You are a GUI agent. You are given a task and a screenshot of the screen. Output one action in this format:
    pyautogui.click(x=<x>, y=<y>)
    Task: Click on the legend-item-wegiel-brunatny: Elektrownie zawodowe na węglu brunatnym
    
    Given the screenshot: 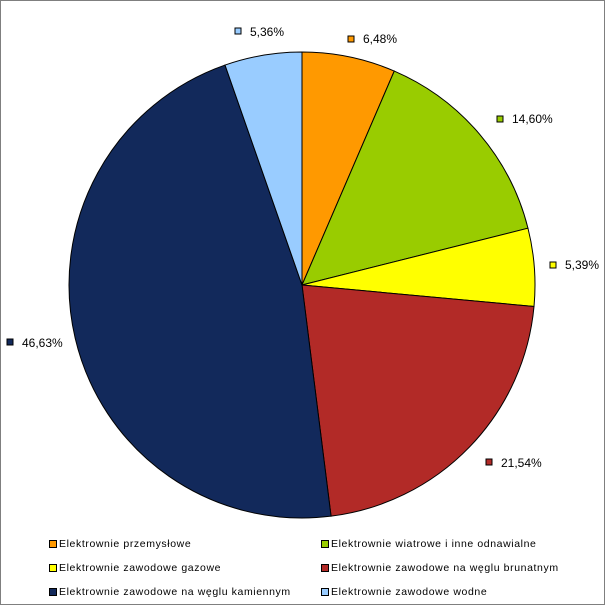 What is the action you would take?
    pyautogui.click(x=440, y=568)
    